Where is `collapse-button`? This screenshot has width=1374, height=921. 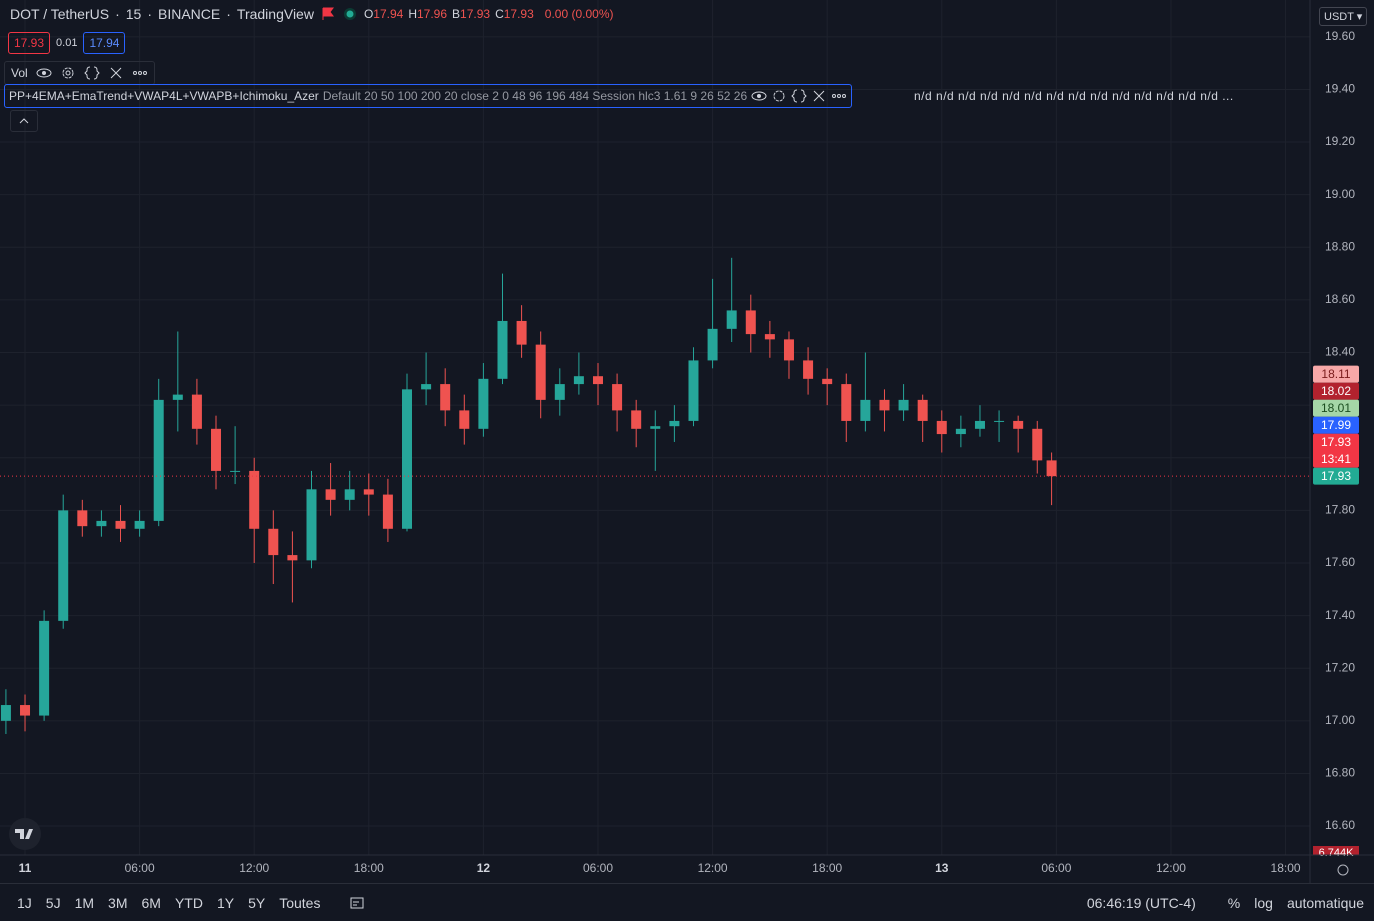 collapse-button is located at coordinates (24, 121).